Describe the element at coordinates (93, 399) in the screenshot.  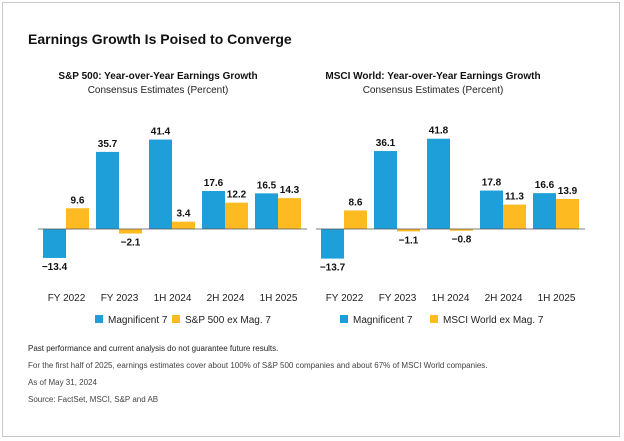
I see `footer-source: Source: FactSet, MSCI, S&P and AB` at that location.